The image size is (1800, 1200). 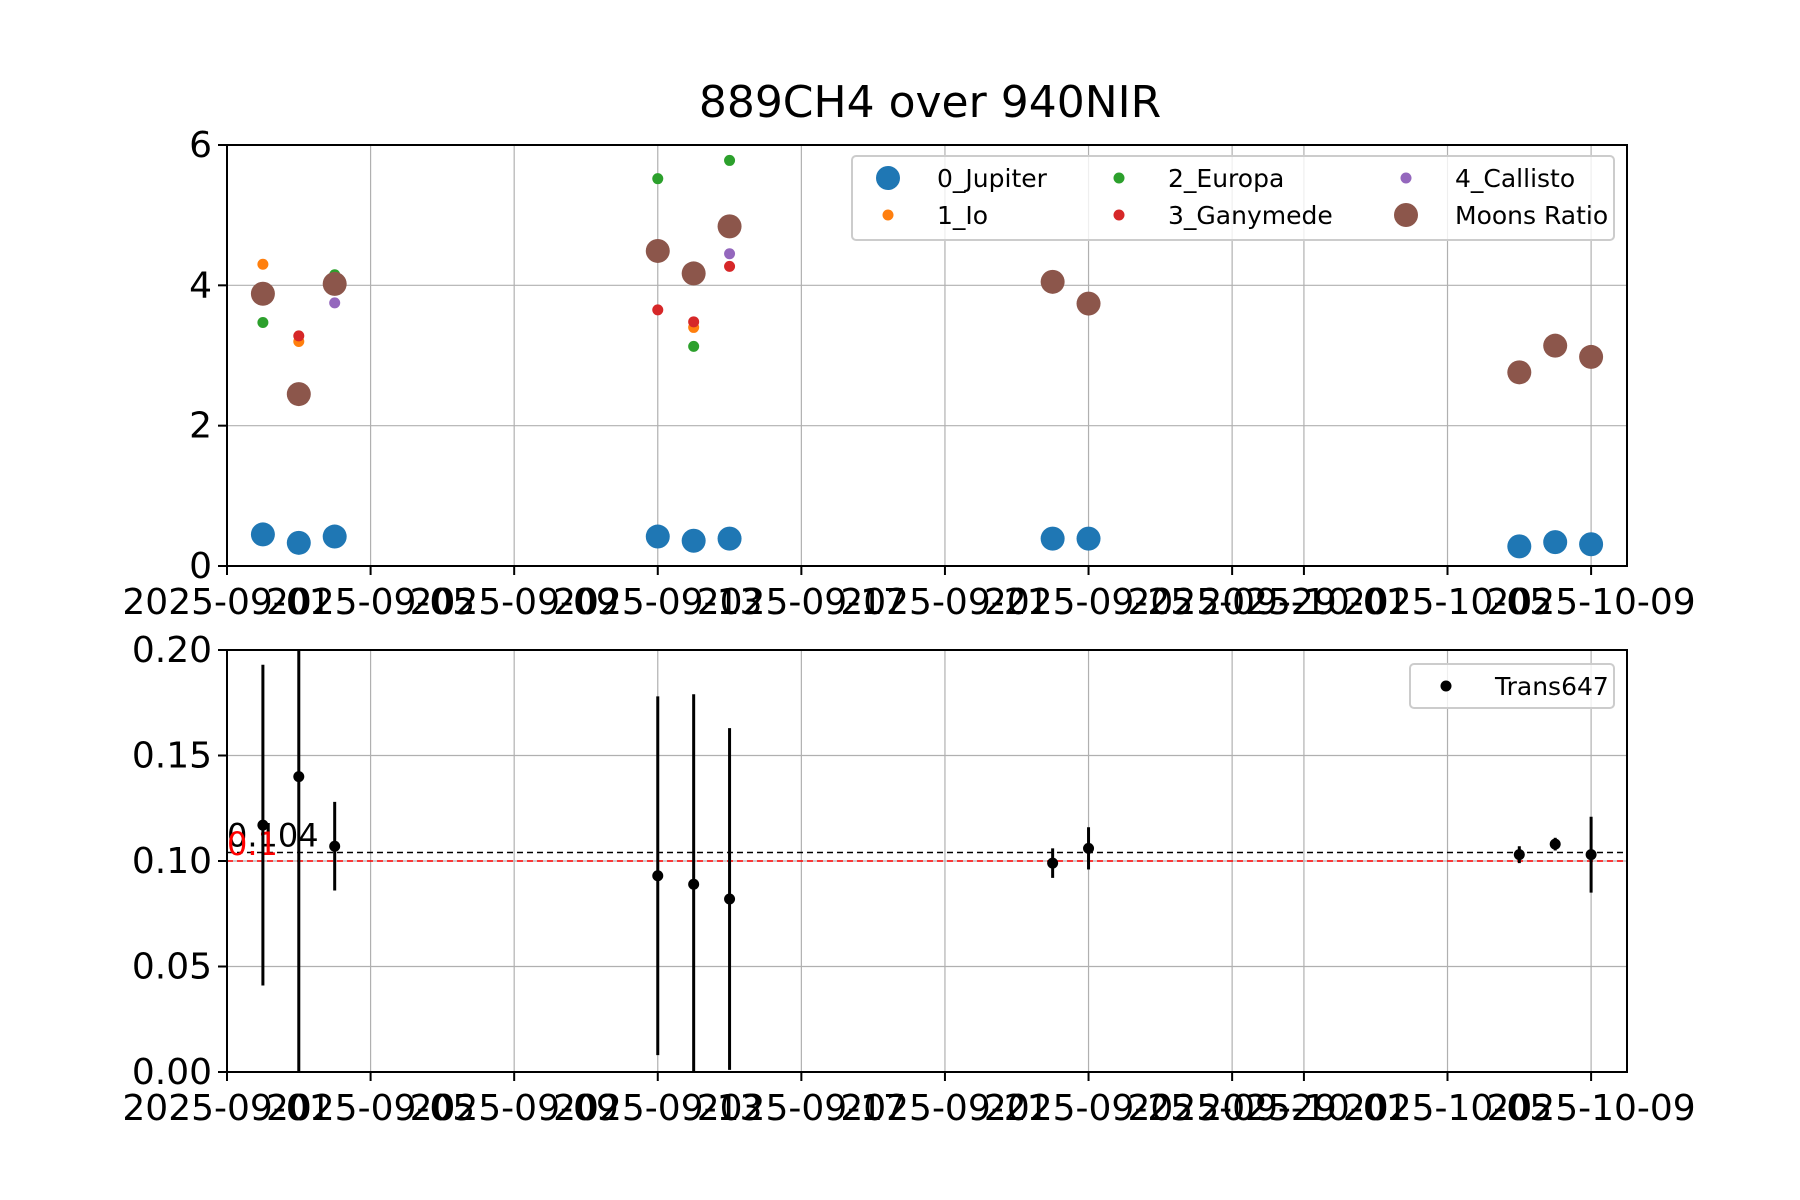 What do you see at coordinates (930, 102) in the screenshot?
I see `chart-title: 889CH4 over 940NIR` at bounding box center [930, 102].